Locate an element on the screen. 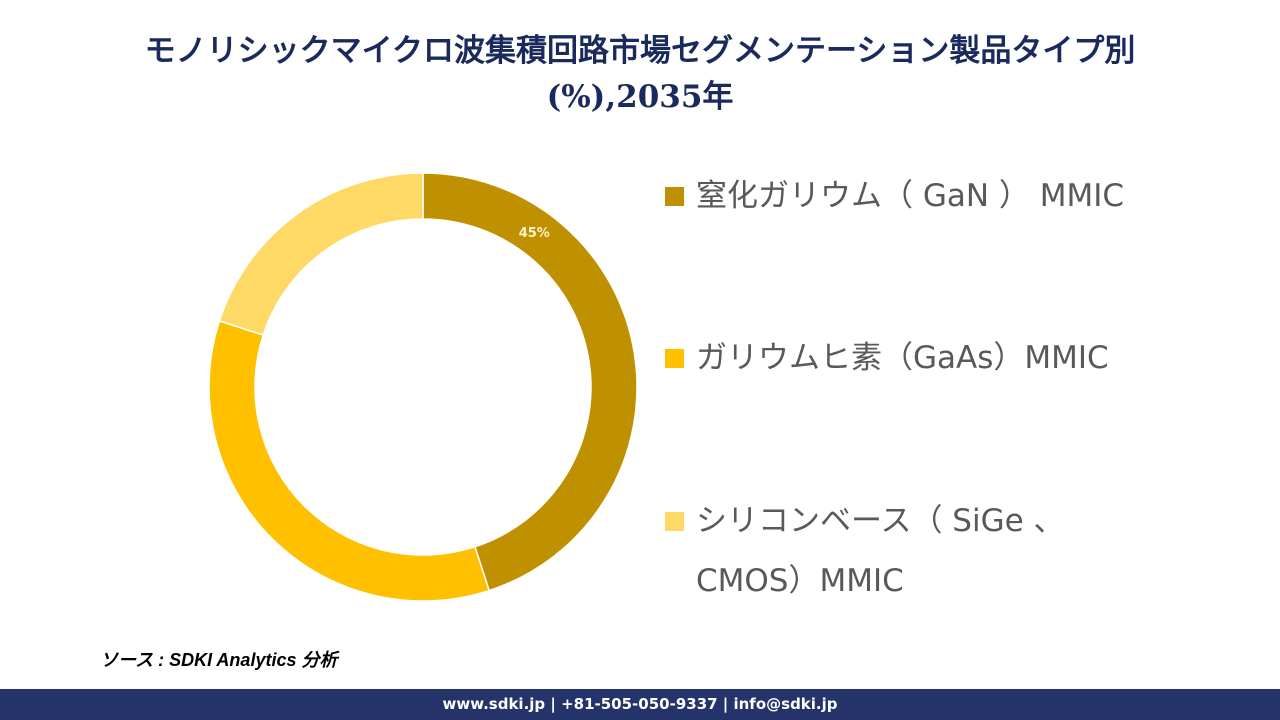 The image size is (1280, 720). chart-title-line2: (%),2035年 is located at coordinates (640, 97).